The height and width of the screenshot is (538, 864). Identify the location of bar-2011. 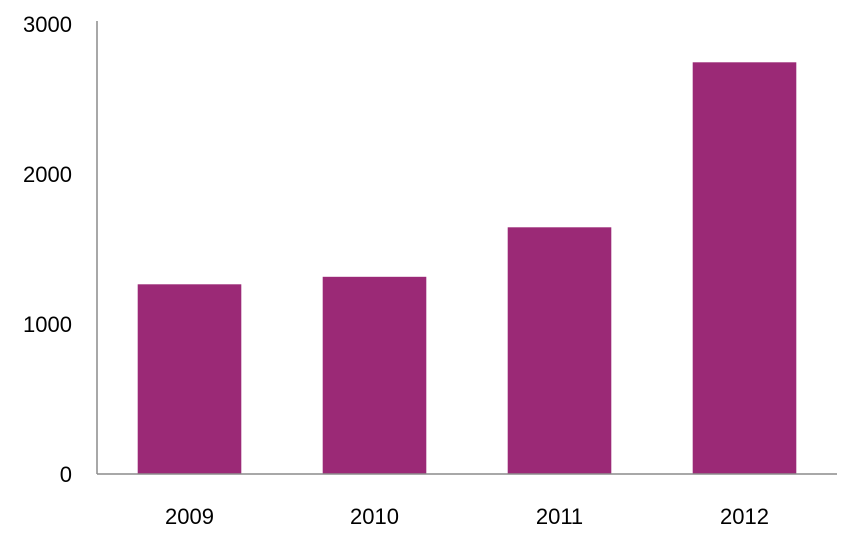
(559, 351).